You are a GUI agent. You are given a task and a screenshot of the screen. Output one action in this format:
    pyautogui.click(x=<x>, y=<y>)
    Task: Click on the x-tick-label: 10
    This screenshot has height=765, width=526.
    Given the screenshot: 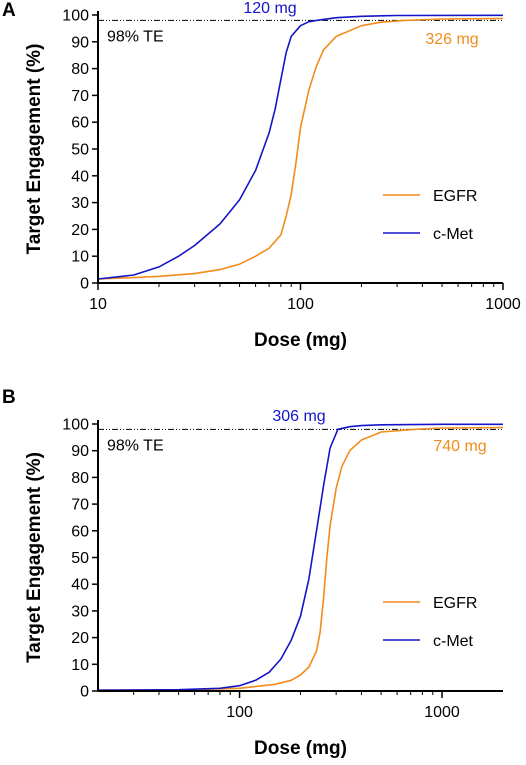 What is the action you would take?
    pyautogui.click(x=98, y=304)
    